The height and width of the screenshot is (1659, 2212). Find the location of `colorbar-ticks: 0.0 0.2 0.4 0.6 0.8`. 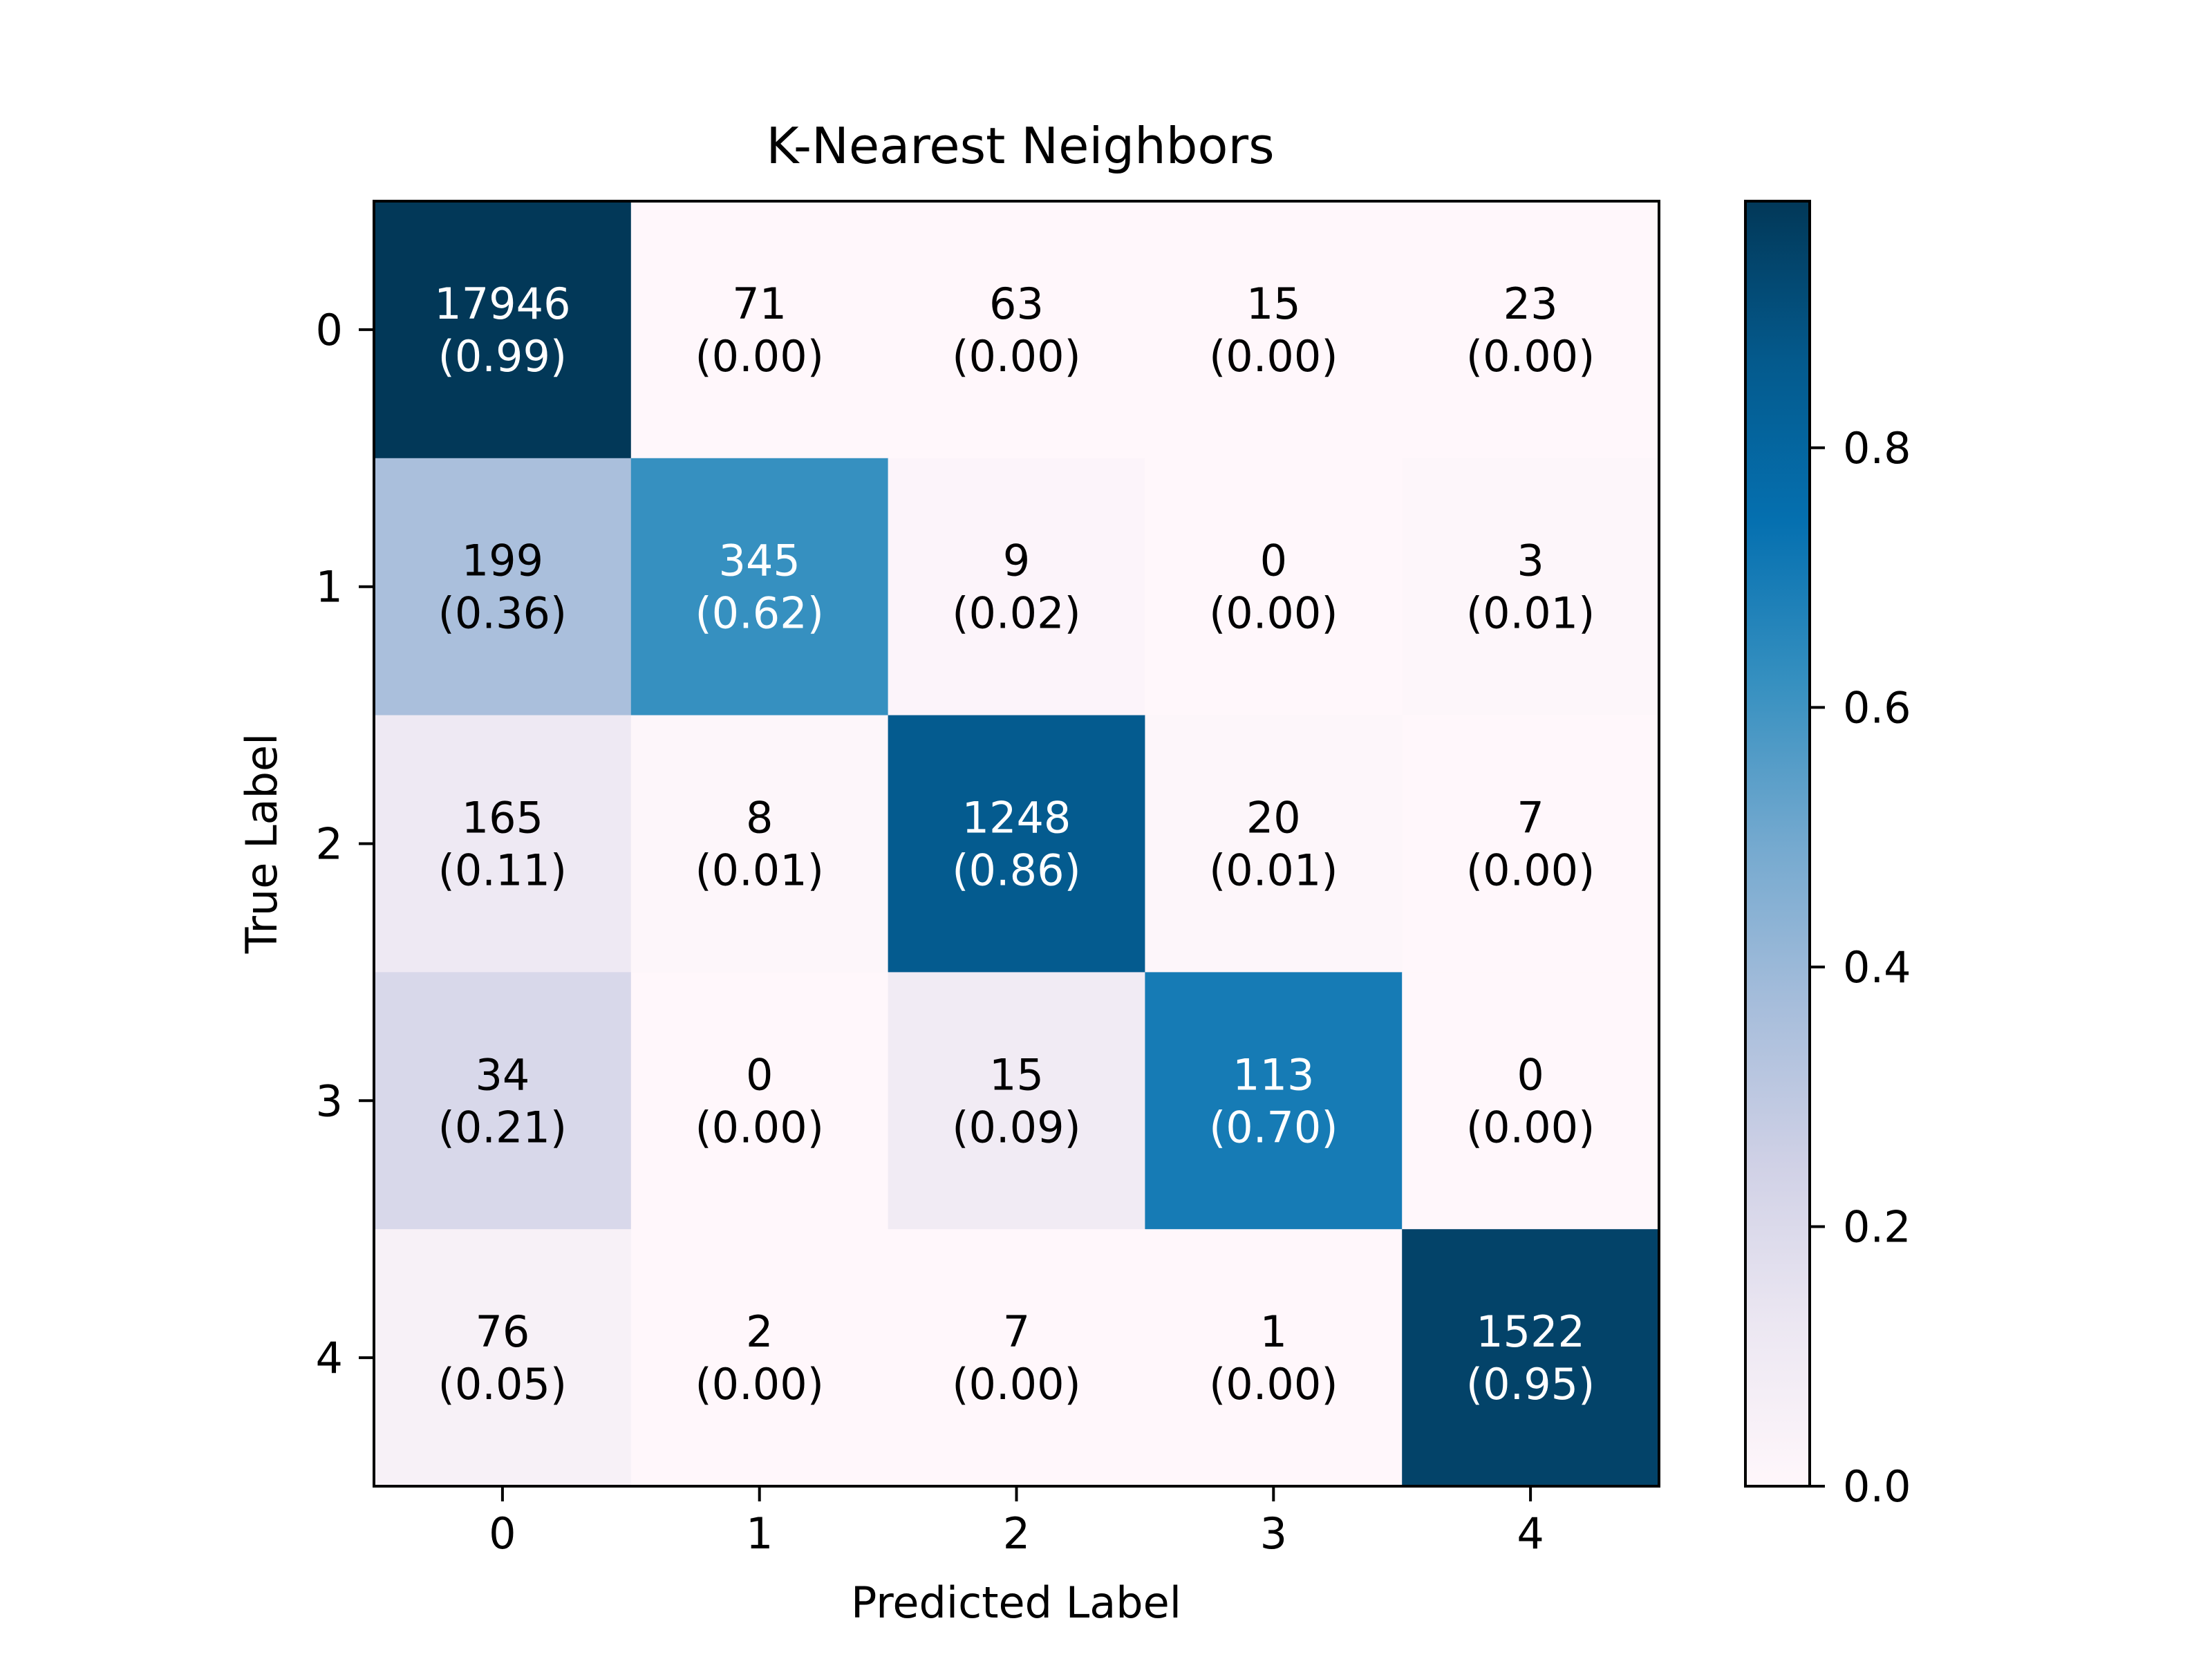

colorbar-ticks: 0.0 0.2 0.4 0.6 0.8 is located at coordinates (1860, 967).